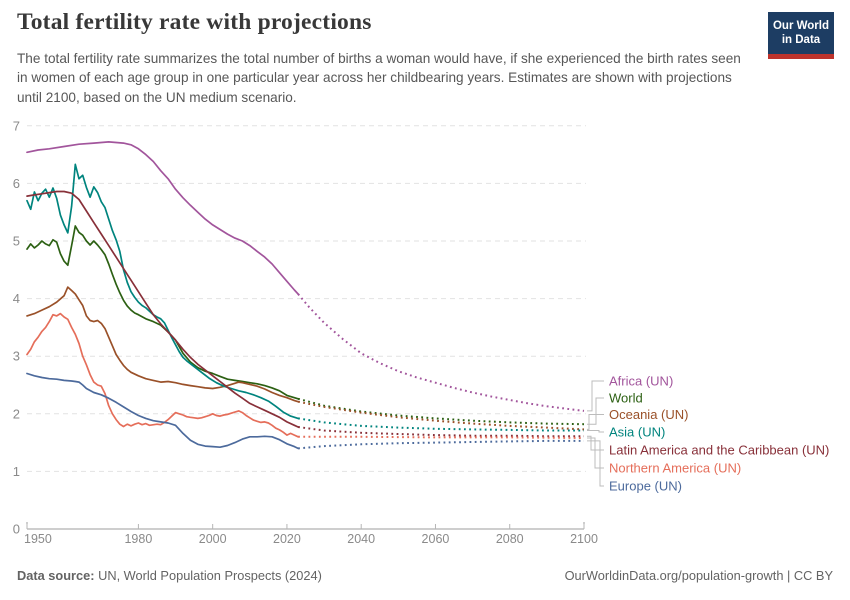 Image resolution: width=850 pixels, height=600 pixels. Describe the element at coordinates (440, 424) in the screenshot. I see `series-projection-asia-un` at that location.